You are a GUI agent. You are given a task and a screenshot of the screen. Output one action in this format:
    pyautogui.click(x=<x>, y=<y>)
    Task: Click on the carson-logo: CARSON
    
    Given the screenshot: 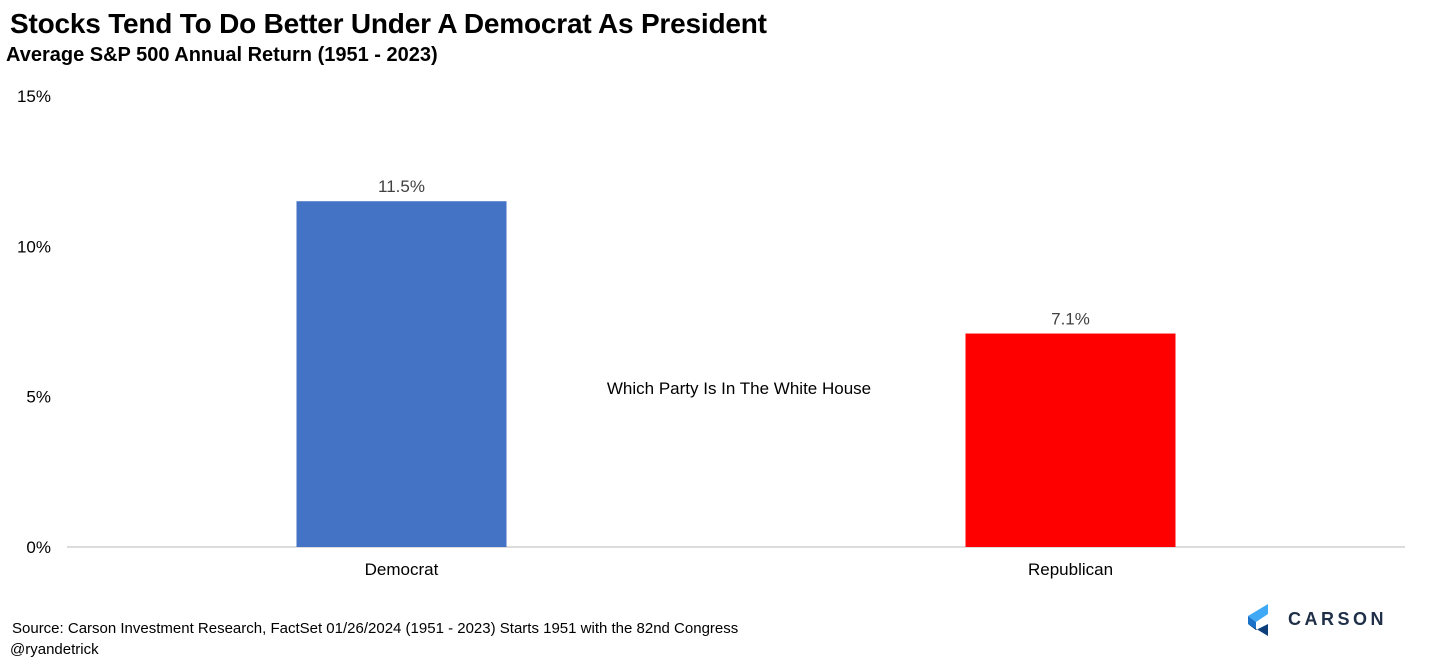 What is the action you would take?
    pyautogui.click(x=1326, y=622)
    